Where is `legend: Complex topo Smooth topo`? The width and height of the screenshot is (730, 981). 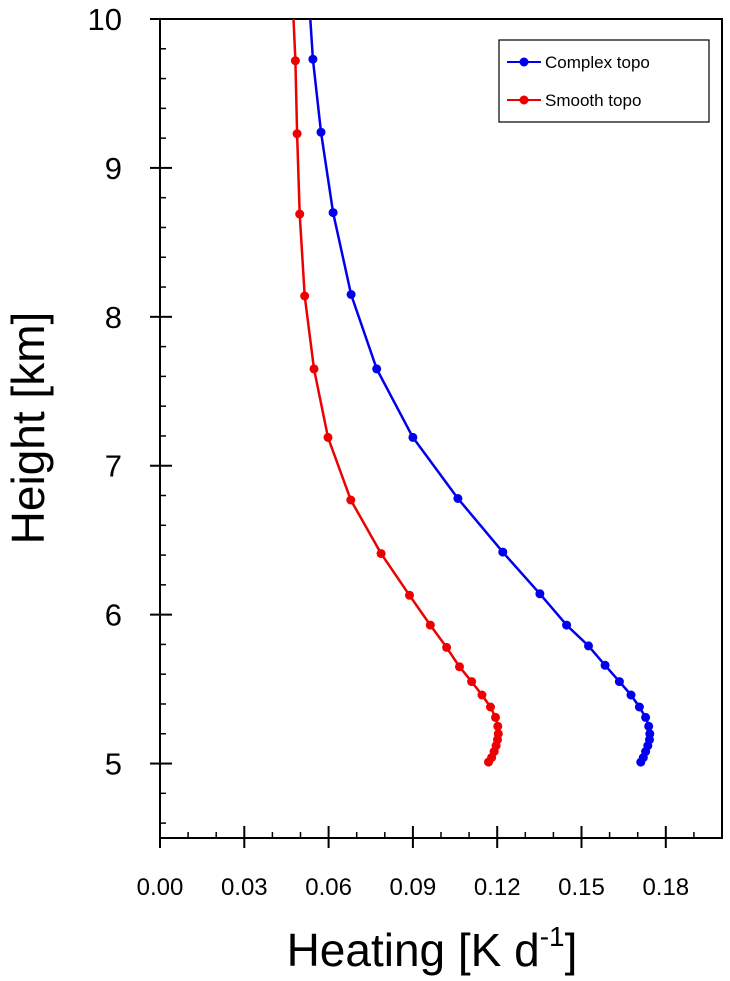
legend: Complex topo Smooth topo is located at coordinates (604, 81).